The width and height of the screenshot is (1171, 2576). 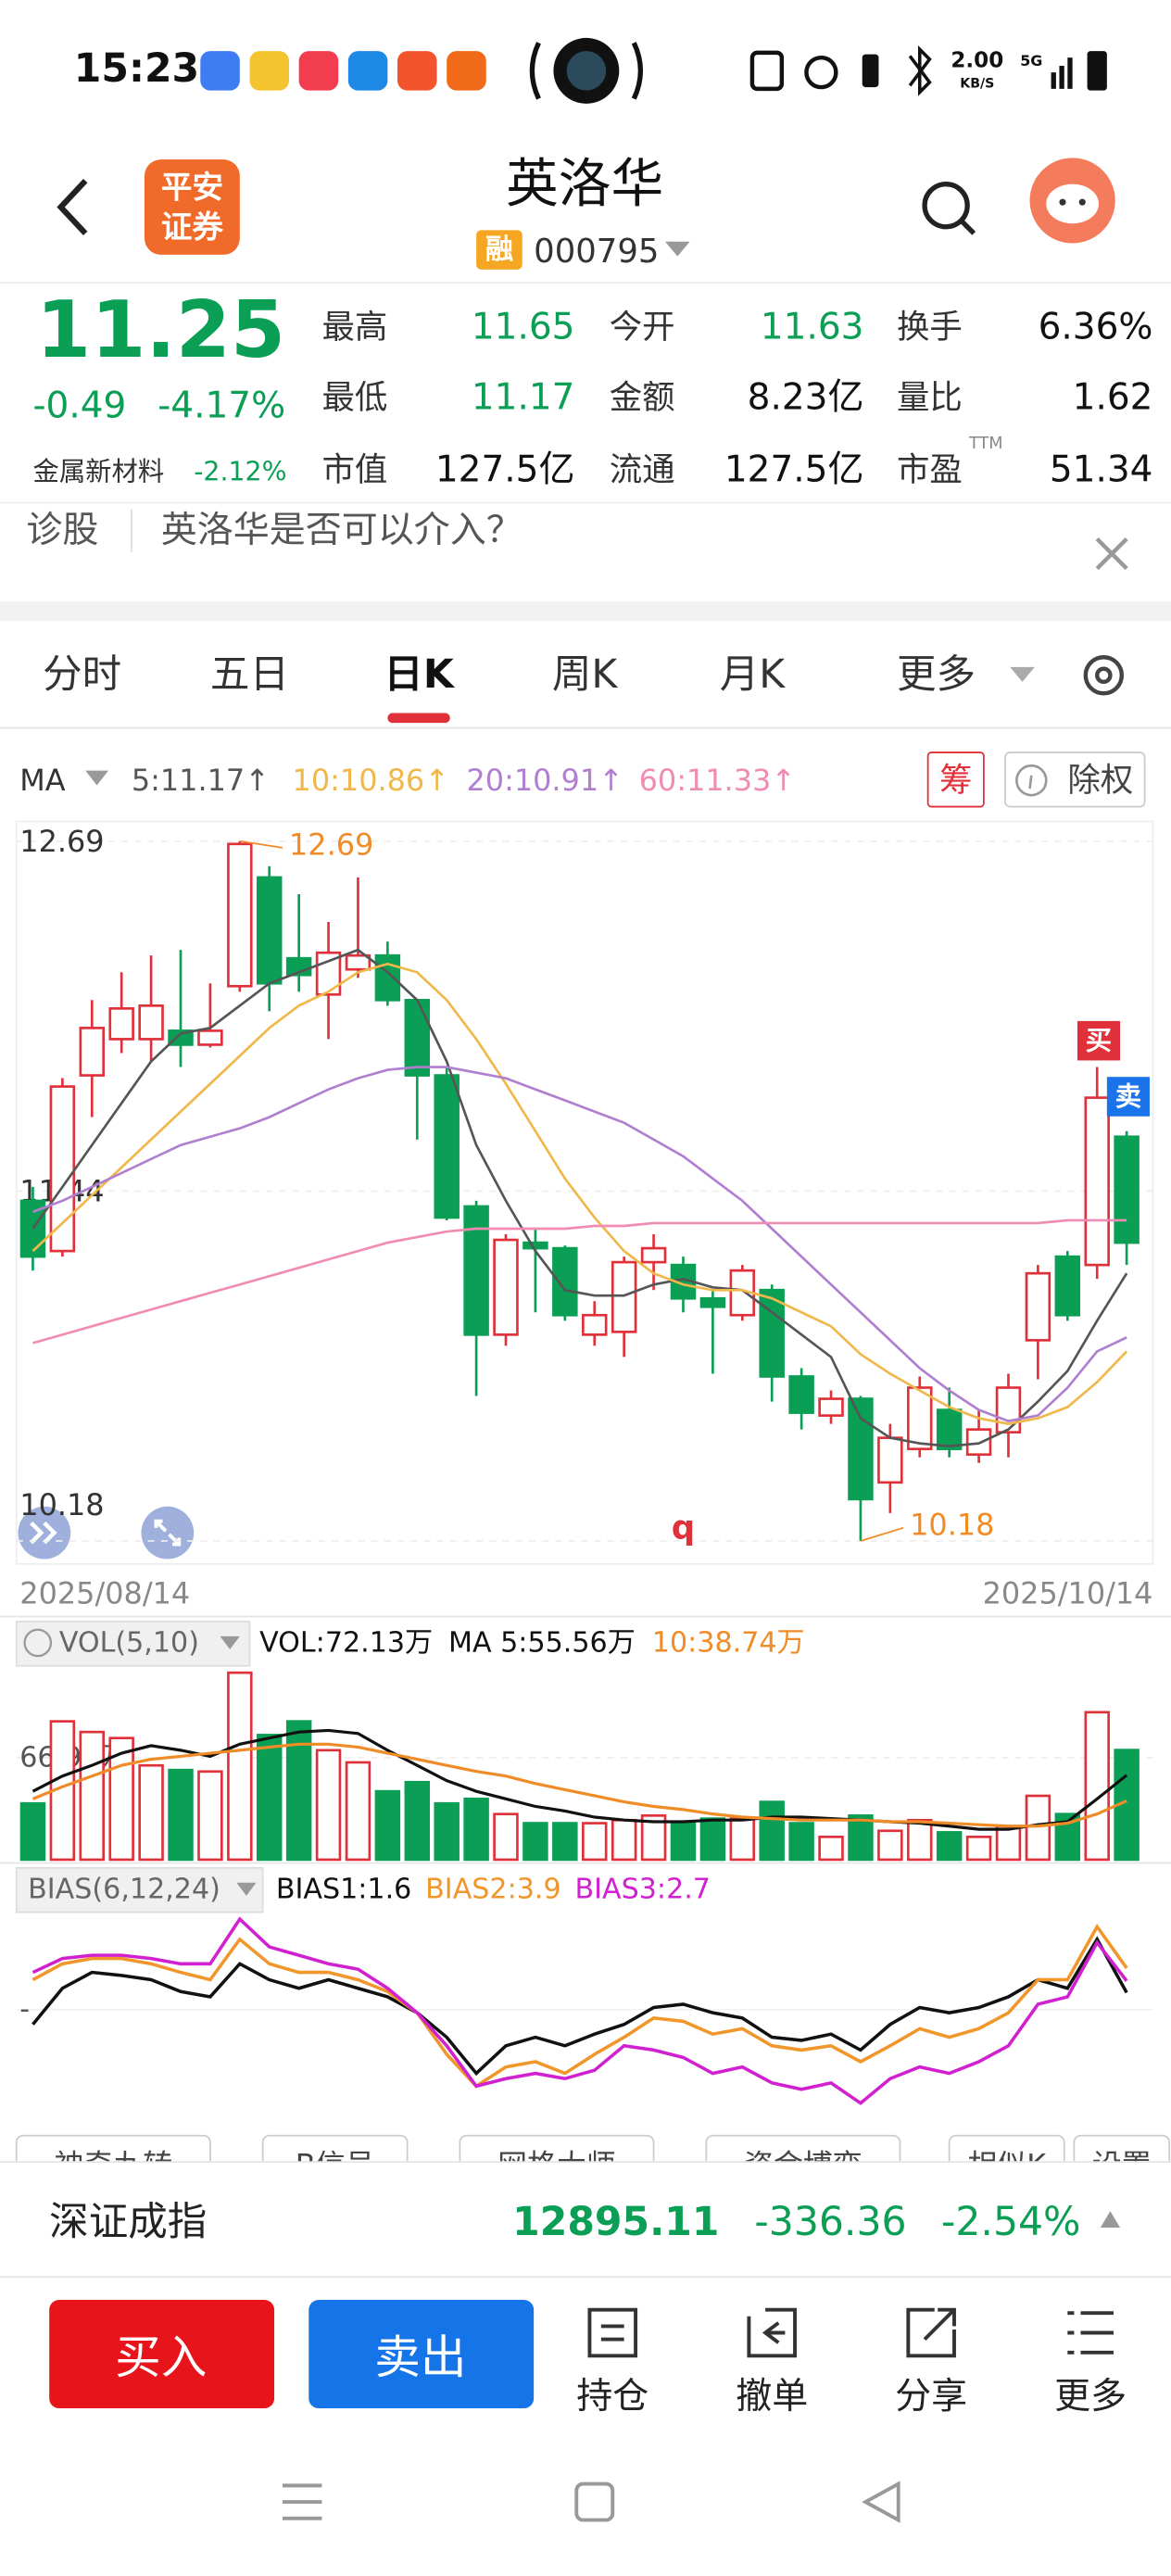 What do you see at coordinates (1100, 781) in the screenshot?
I see `exright-text: 除权` at bounding box center [1100, 781].